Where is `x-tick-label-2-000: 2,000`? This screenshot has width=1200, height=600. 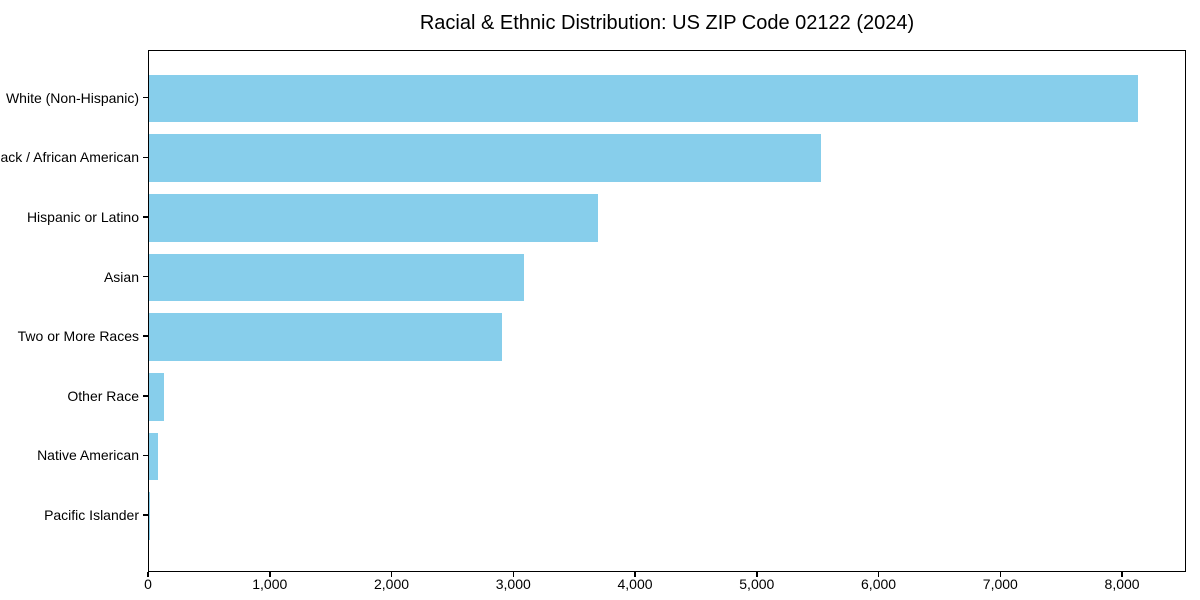
x-tick-label-2-000: 2,000 is located at coordinates (391, 584).